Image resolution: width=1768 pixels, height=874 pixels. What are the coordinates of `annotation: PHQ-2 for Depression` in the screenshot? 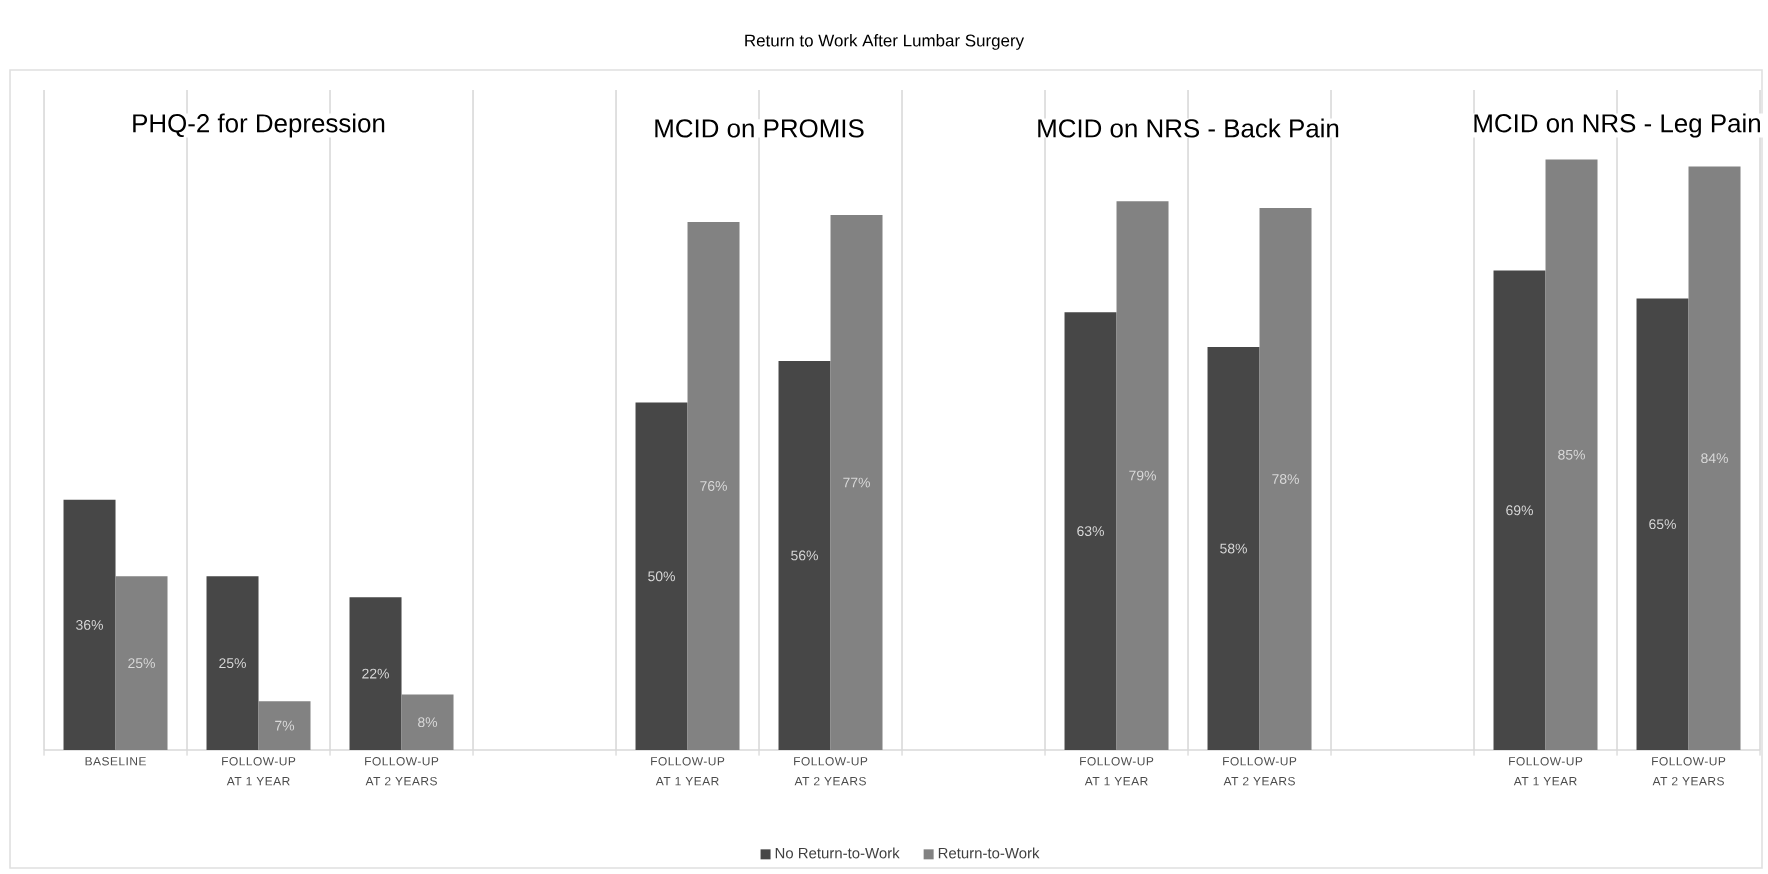 It's located at (259, 125).